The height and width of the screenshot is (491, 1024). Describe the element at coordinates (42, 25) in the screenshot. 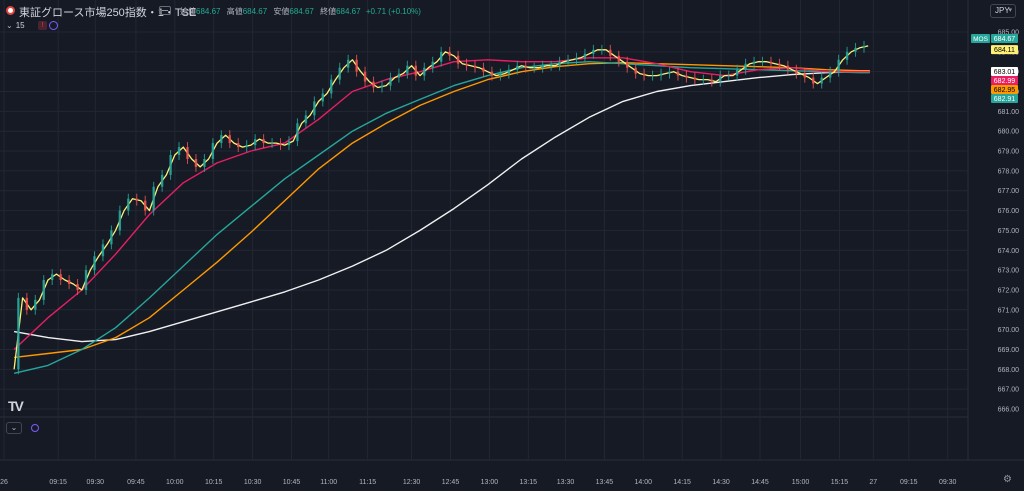

I see `alert-badge-icon: !` at that location.